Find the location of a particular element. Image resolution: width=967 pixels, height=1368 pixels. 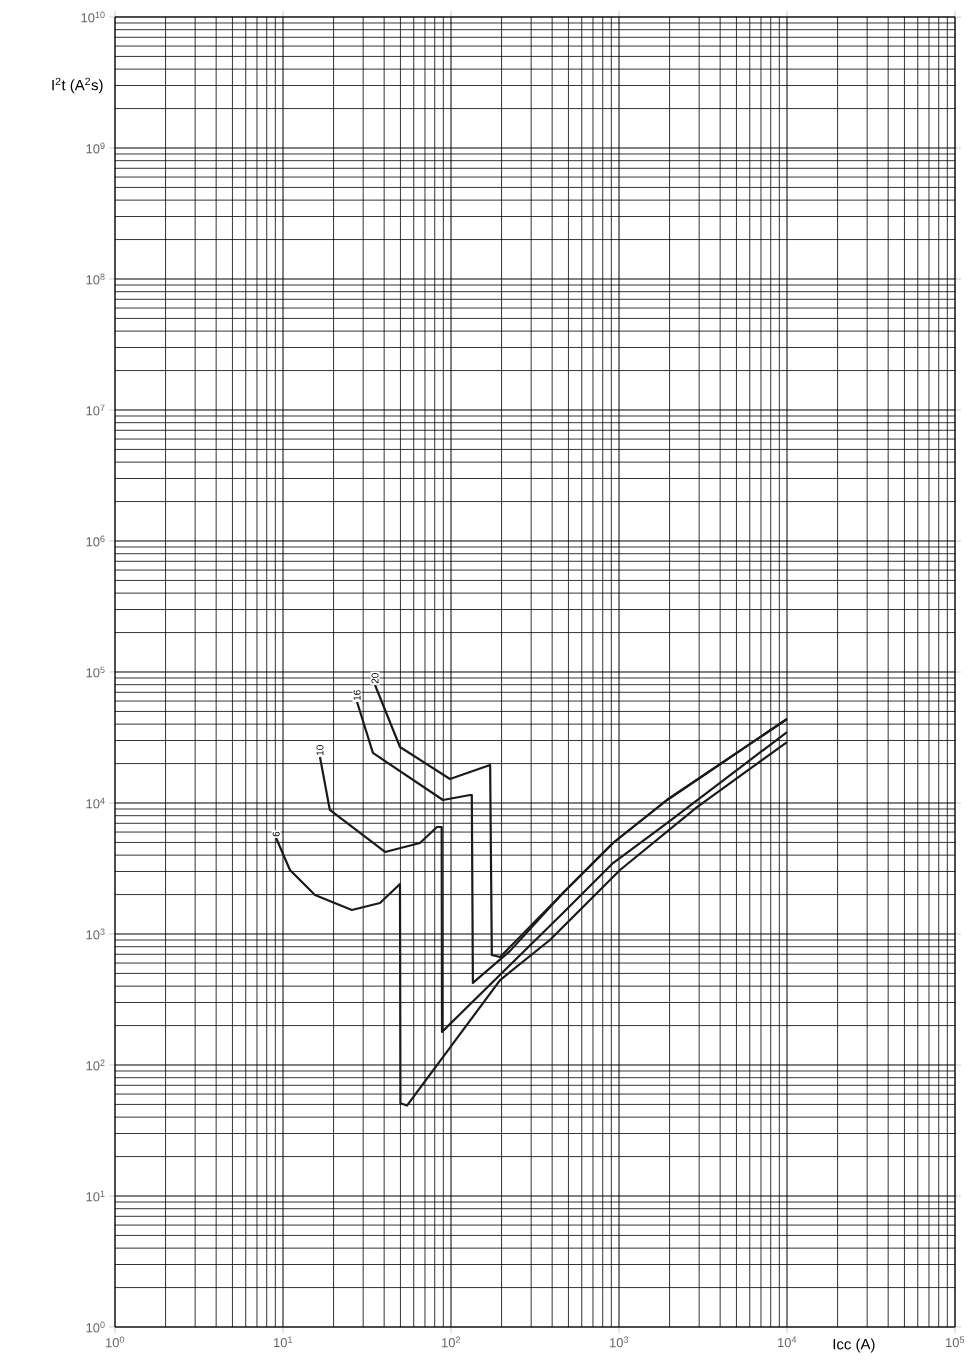

x-axis-title: Icc (A) is located at coordinates (854, 1345).